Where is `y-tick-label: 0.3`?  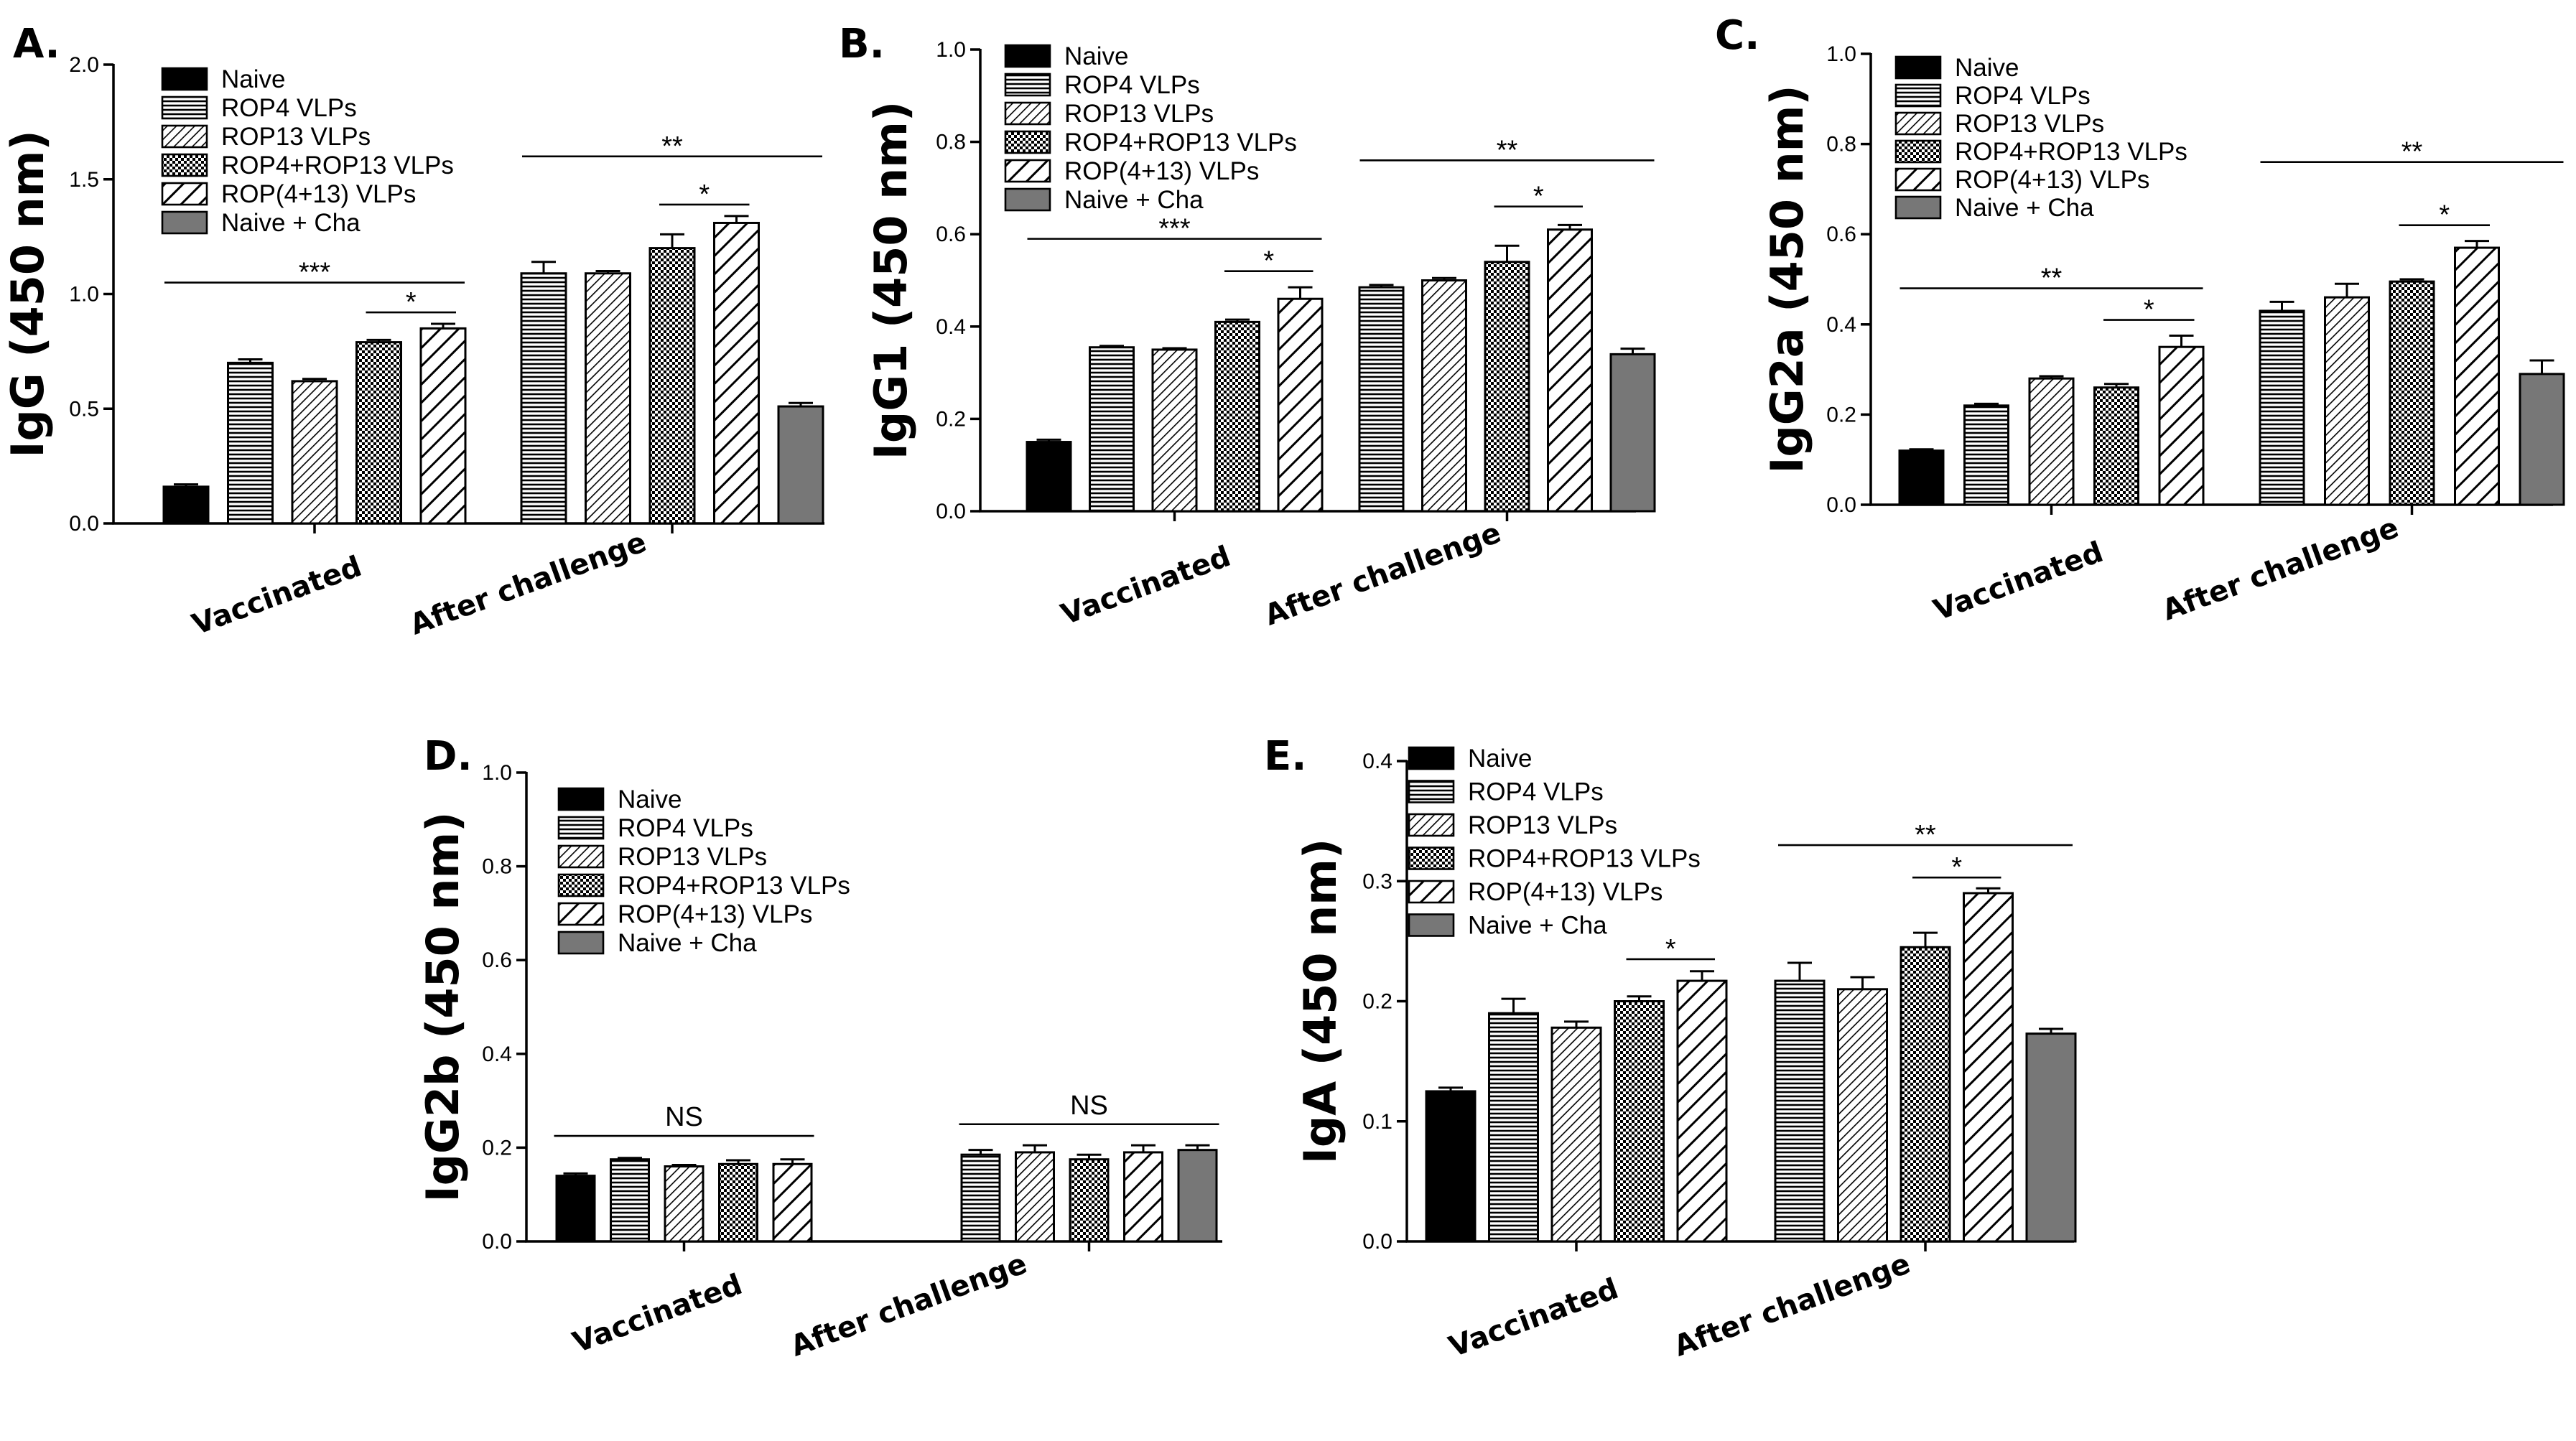
y-tick-label: 0.3 is located at coordinates (1377, 881).